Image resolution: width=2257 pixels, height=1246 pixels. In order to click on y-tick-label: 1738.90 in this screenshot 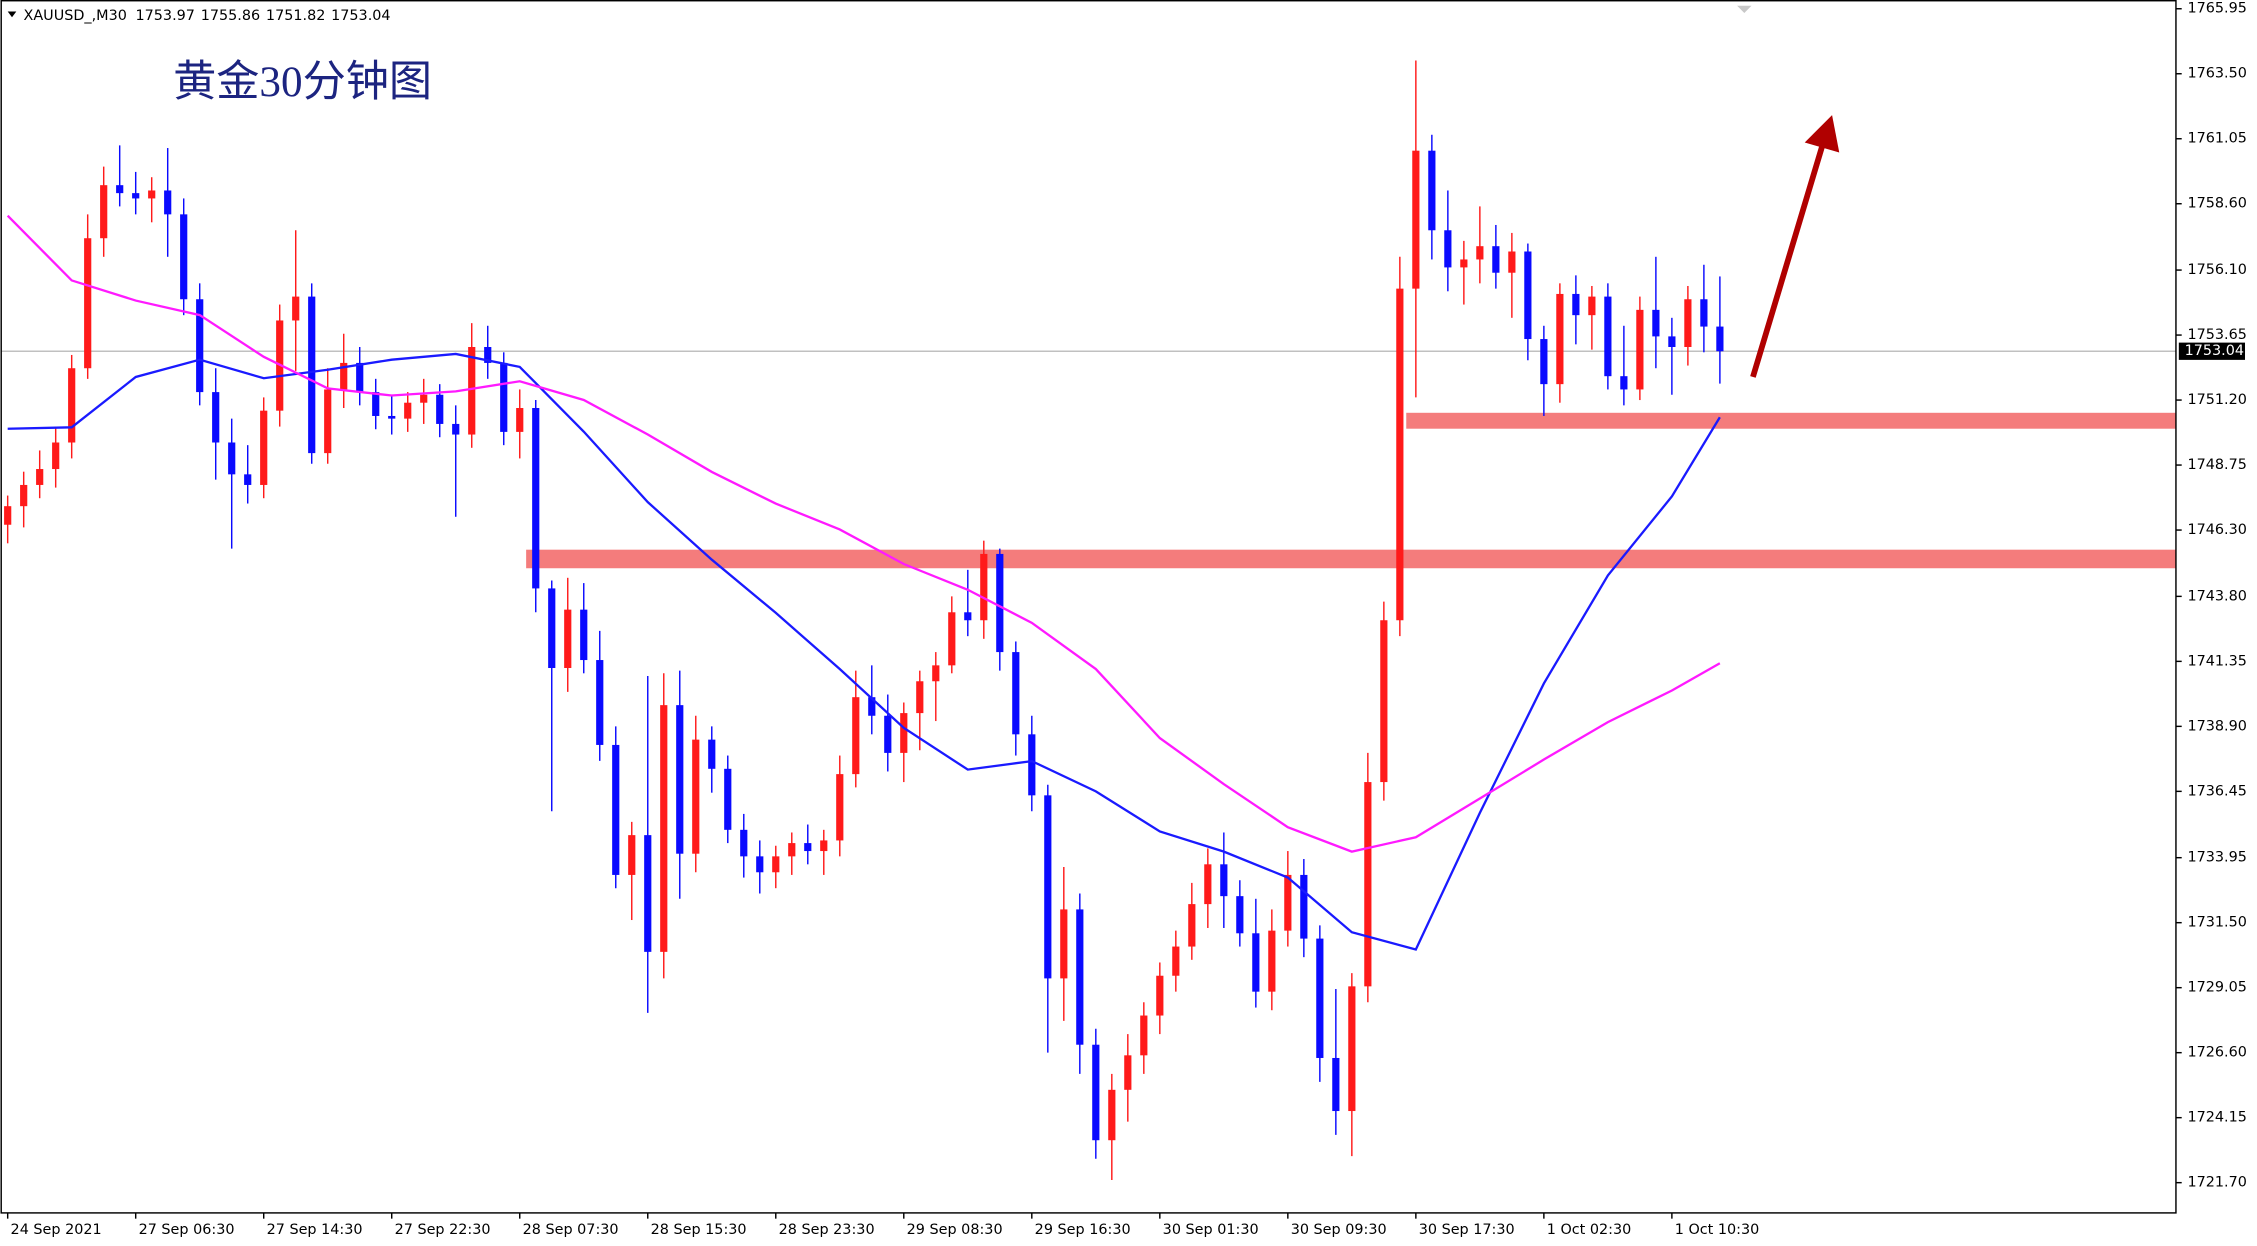, I will do `click(2216, 726)`.